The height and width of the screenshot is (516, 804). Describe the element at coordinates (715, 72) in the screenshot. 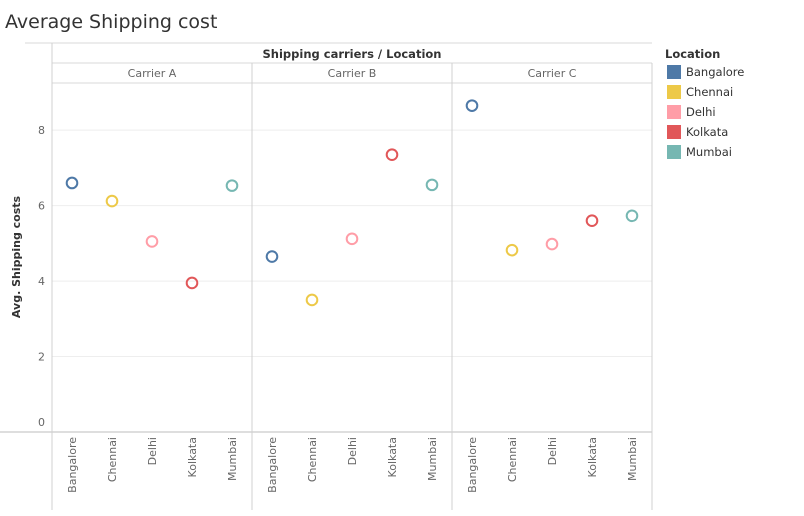

I see `legend-label: Bangalore` at that location.